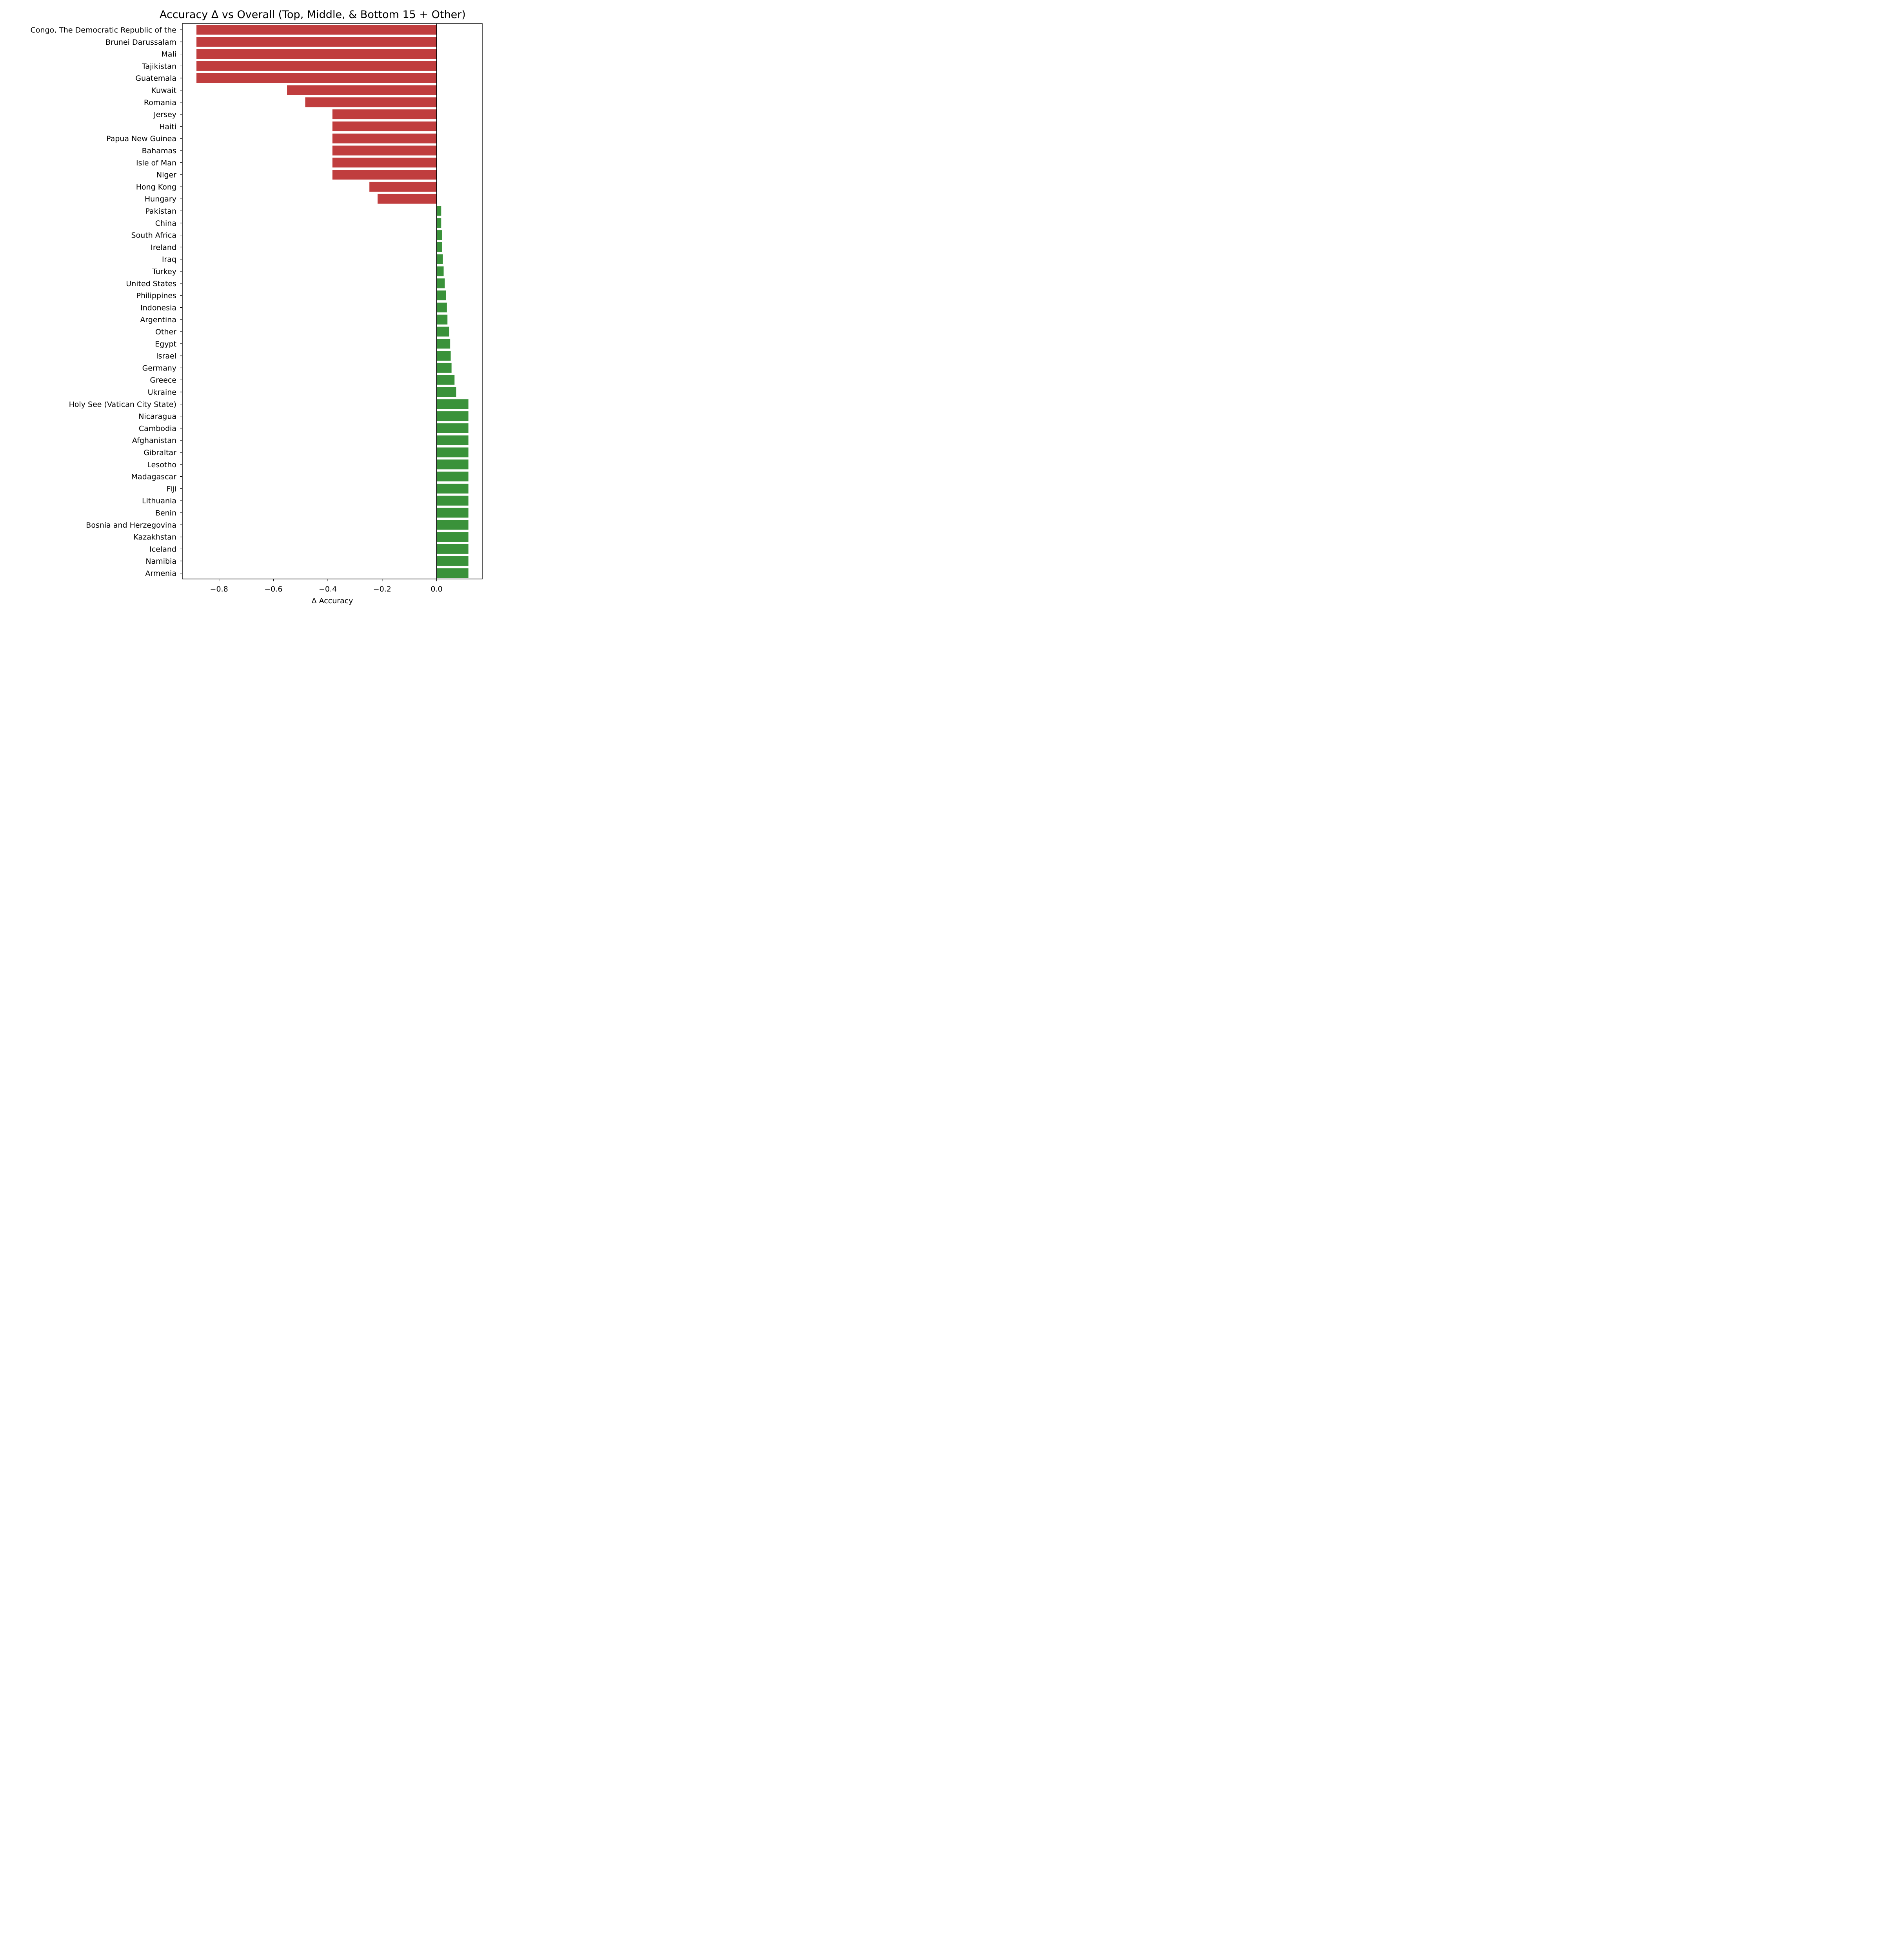  What do you see at coordinates (157, 416) in the screenshot?
I see `y-tick-label: Nicaragua` at bounding box center [157, 416].